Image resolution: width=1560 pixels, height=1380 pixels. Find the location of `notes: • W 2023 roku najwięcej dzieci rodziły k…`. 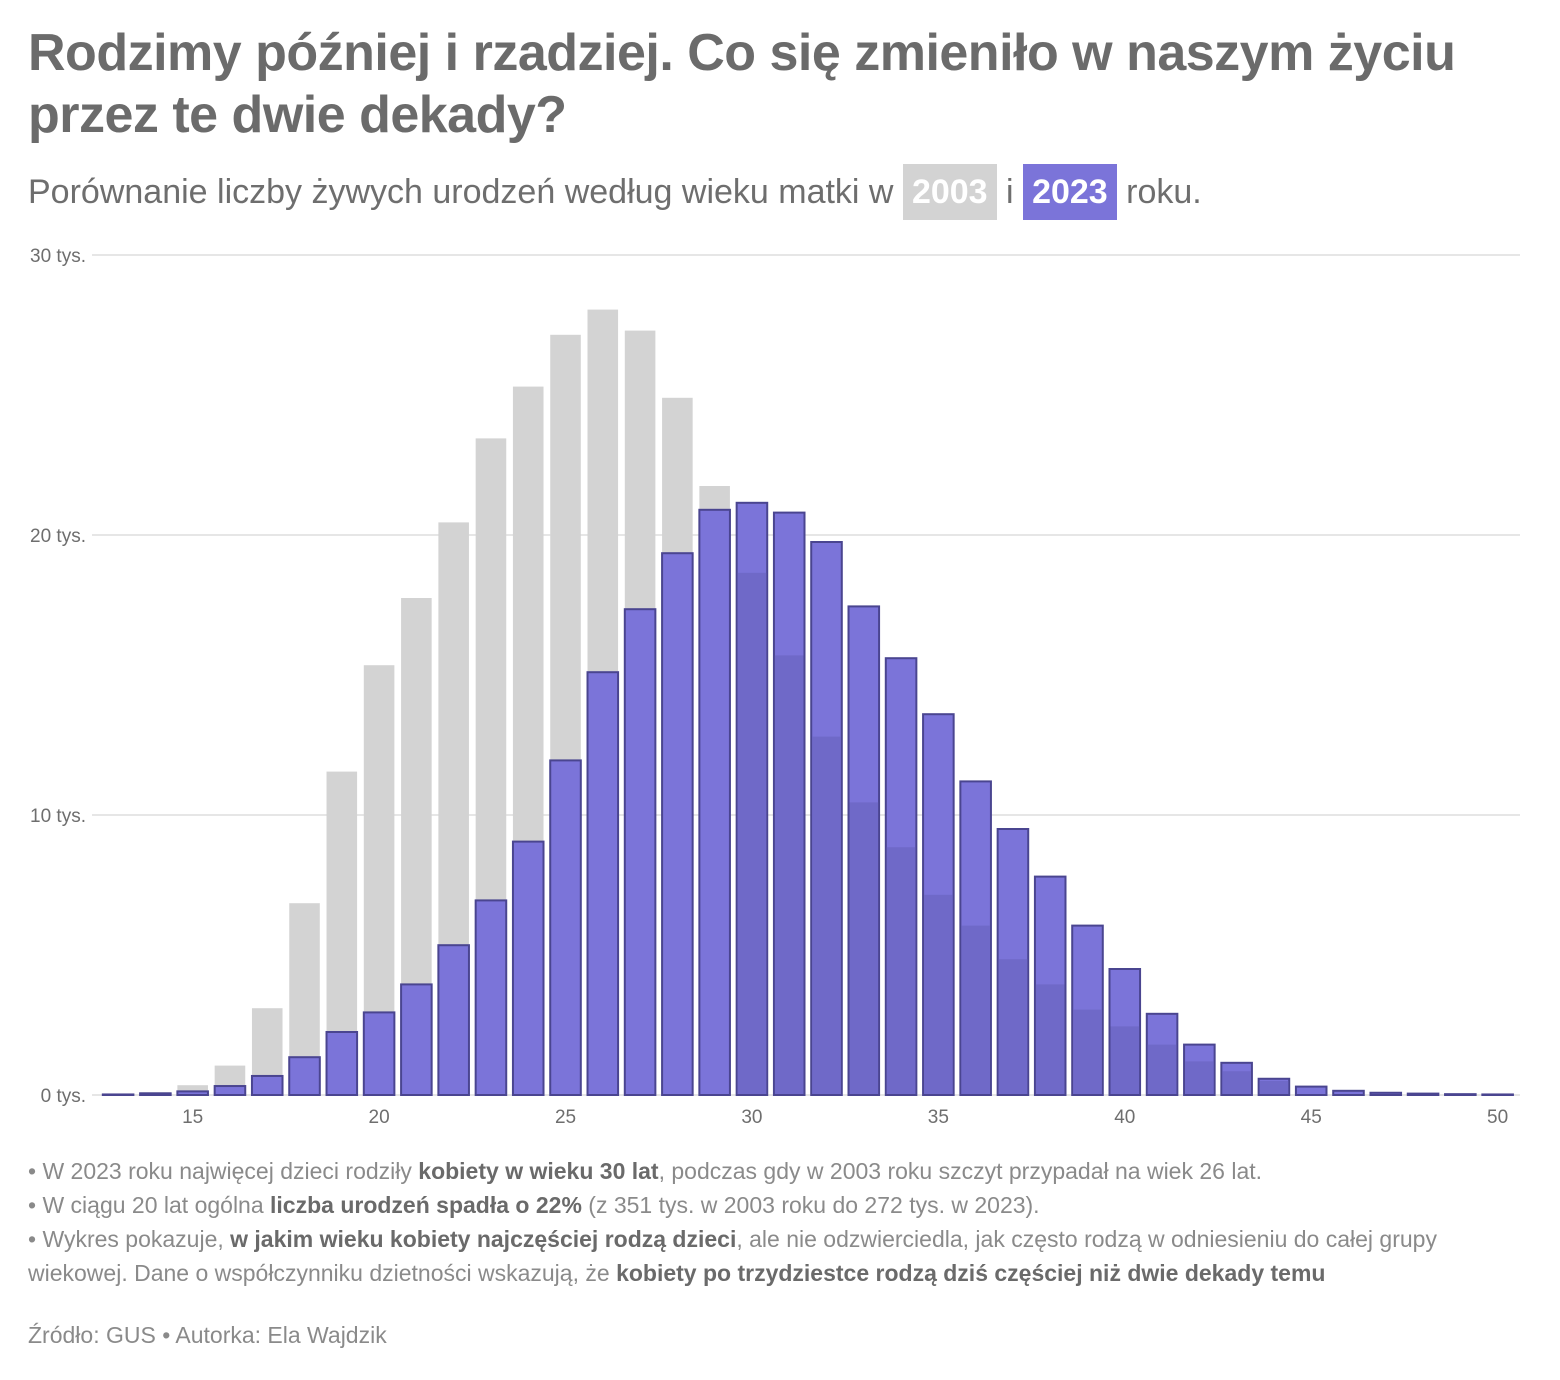

notes: • W 2023 roku najwięcej dzieci rodziły k… is located at coordinates (778, 1222).